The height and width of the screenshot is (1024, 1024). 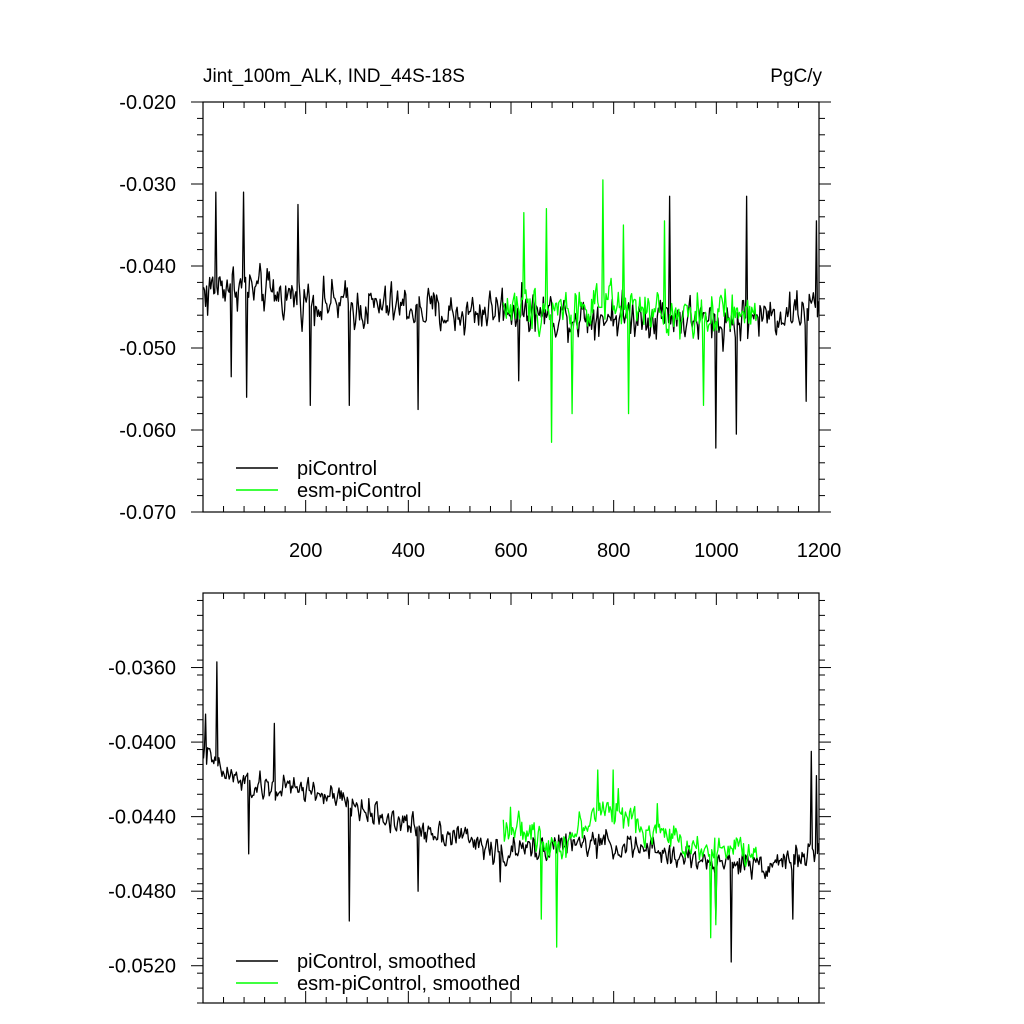 What do you see at coordinates (359, 491) in the screenshot?
I see `top-legend-label-esm-picontrol: esm-piControl` at bounding box center [359, 491].